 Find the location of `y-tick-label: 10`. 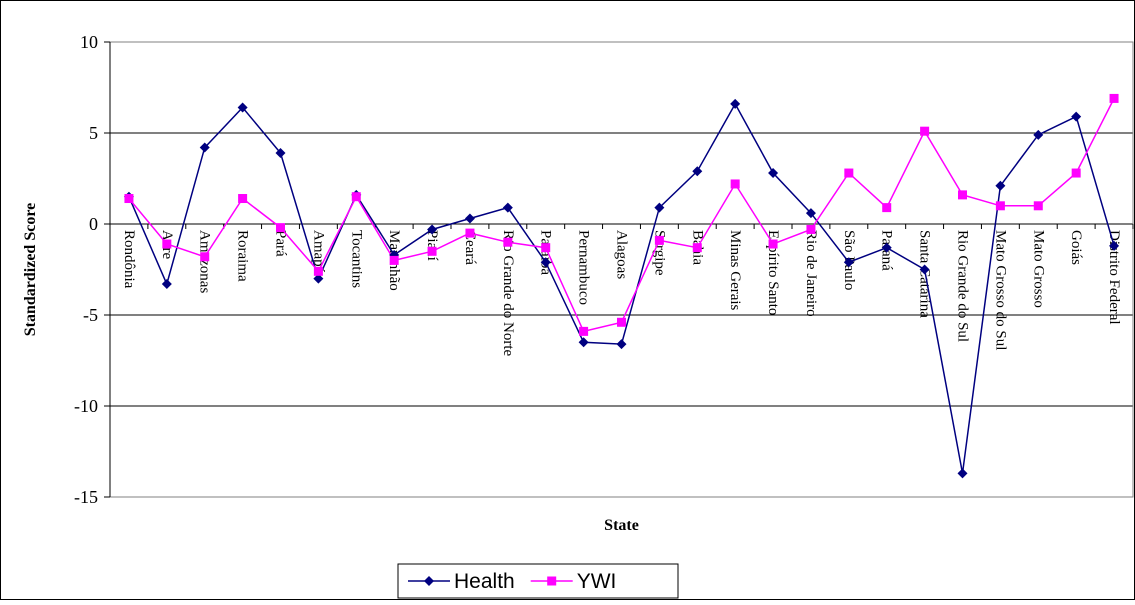

y-tick-label: 10 is located at coordinates (89, 42).